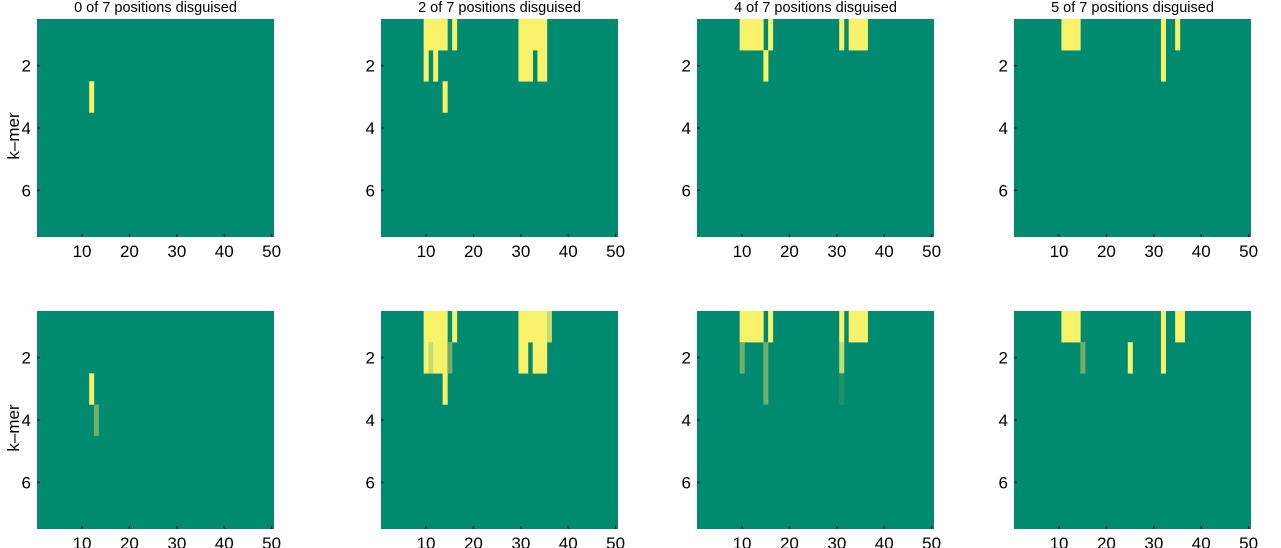 The image size is (1281, 548). What do you see at coordinates (499, 8) in the screenshot?
I see `panel-title: 2 of 7 positions disguised` at bounding box center [499, 8].